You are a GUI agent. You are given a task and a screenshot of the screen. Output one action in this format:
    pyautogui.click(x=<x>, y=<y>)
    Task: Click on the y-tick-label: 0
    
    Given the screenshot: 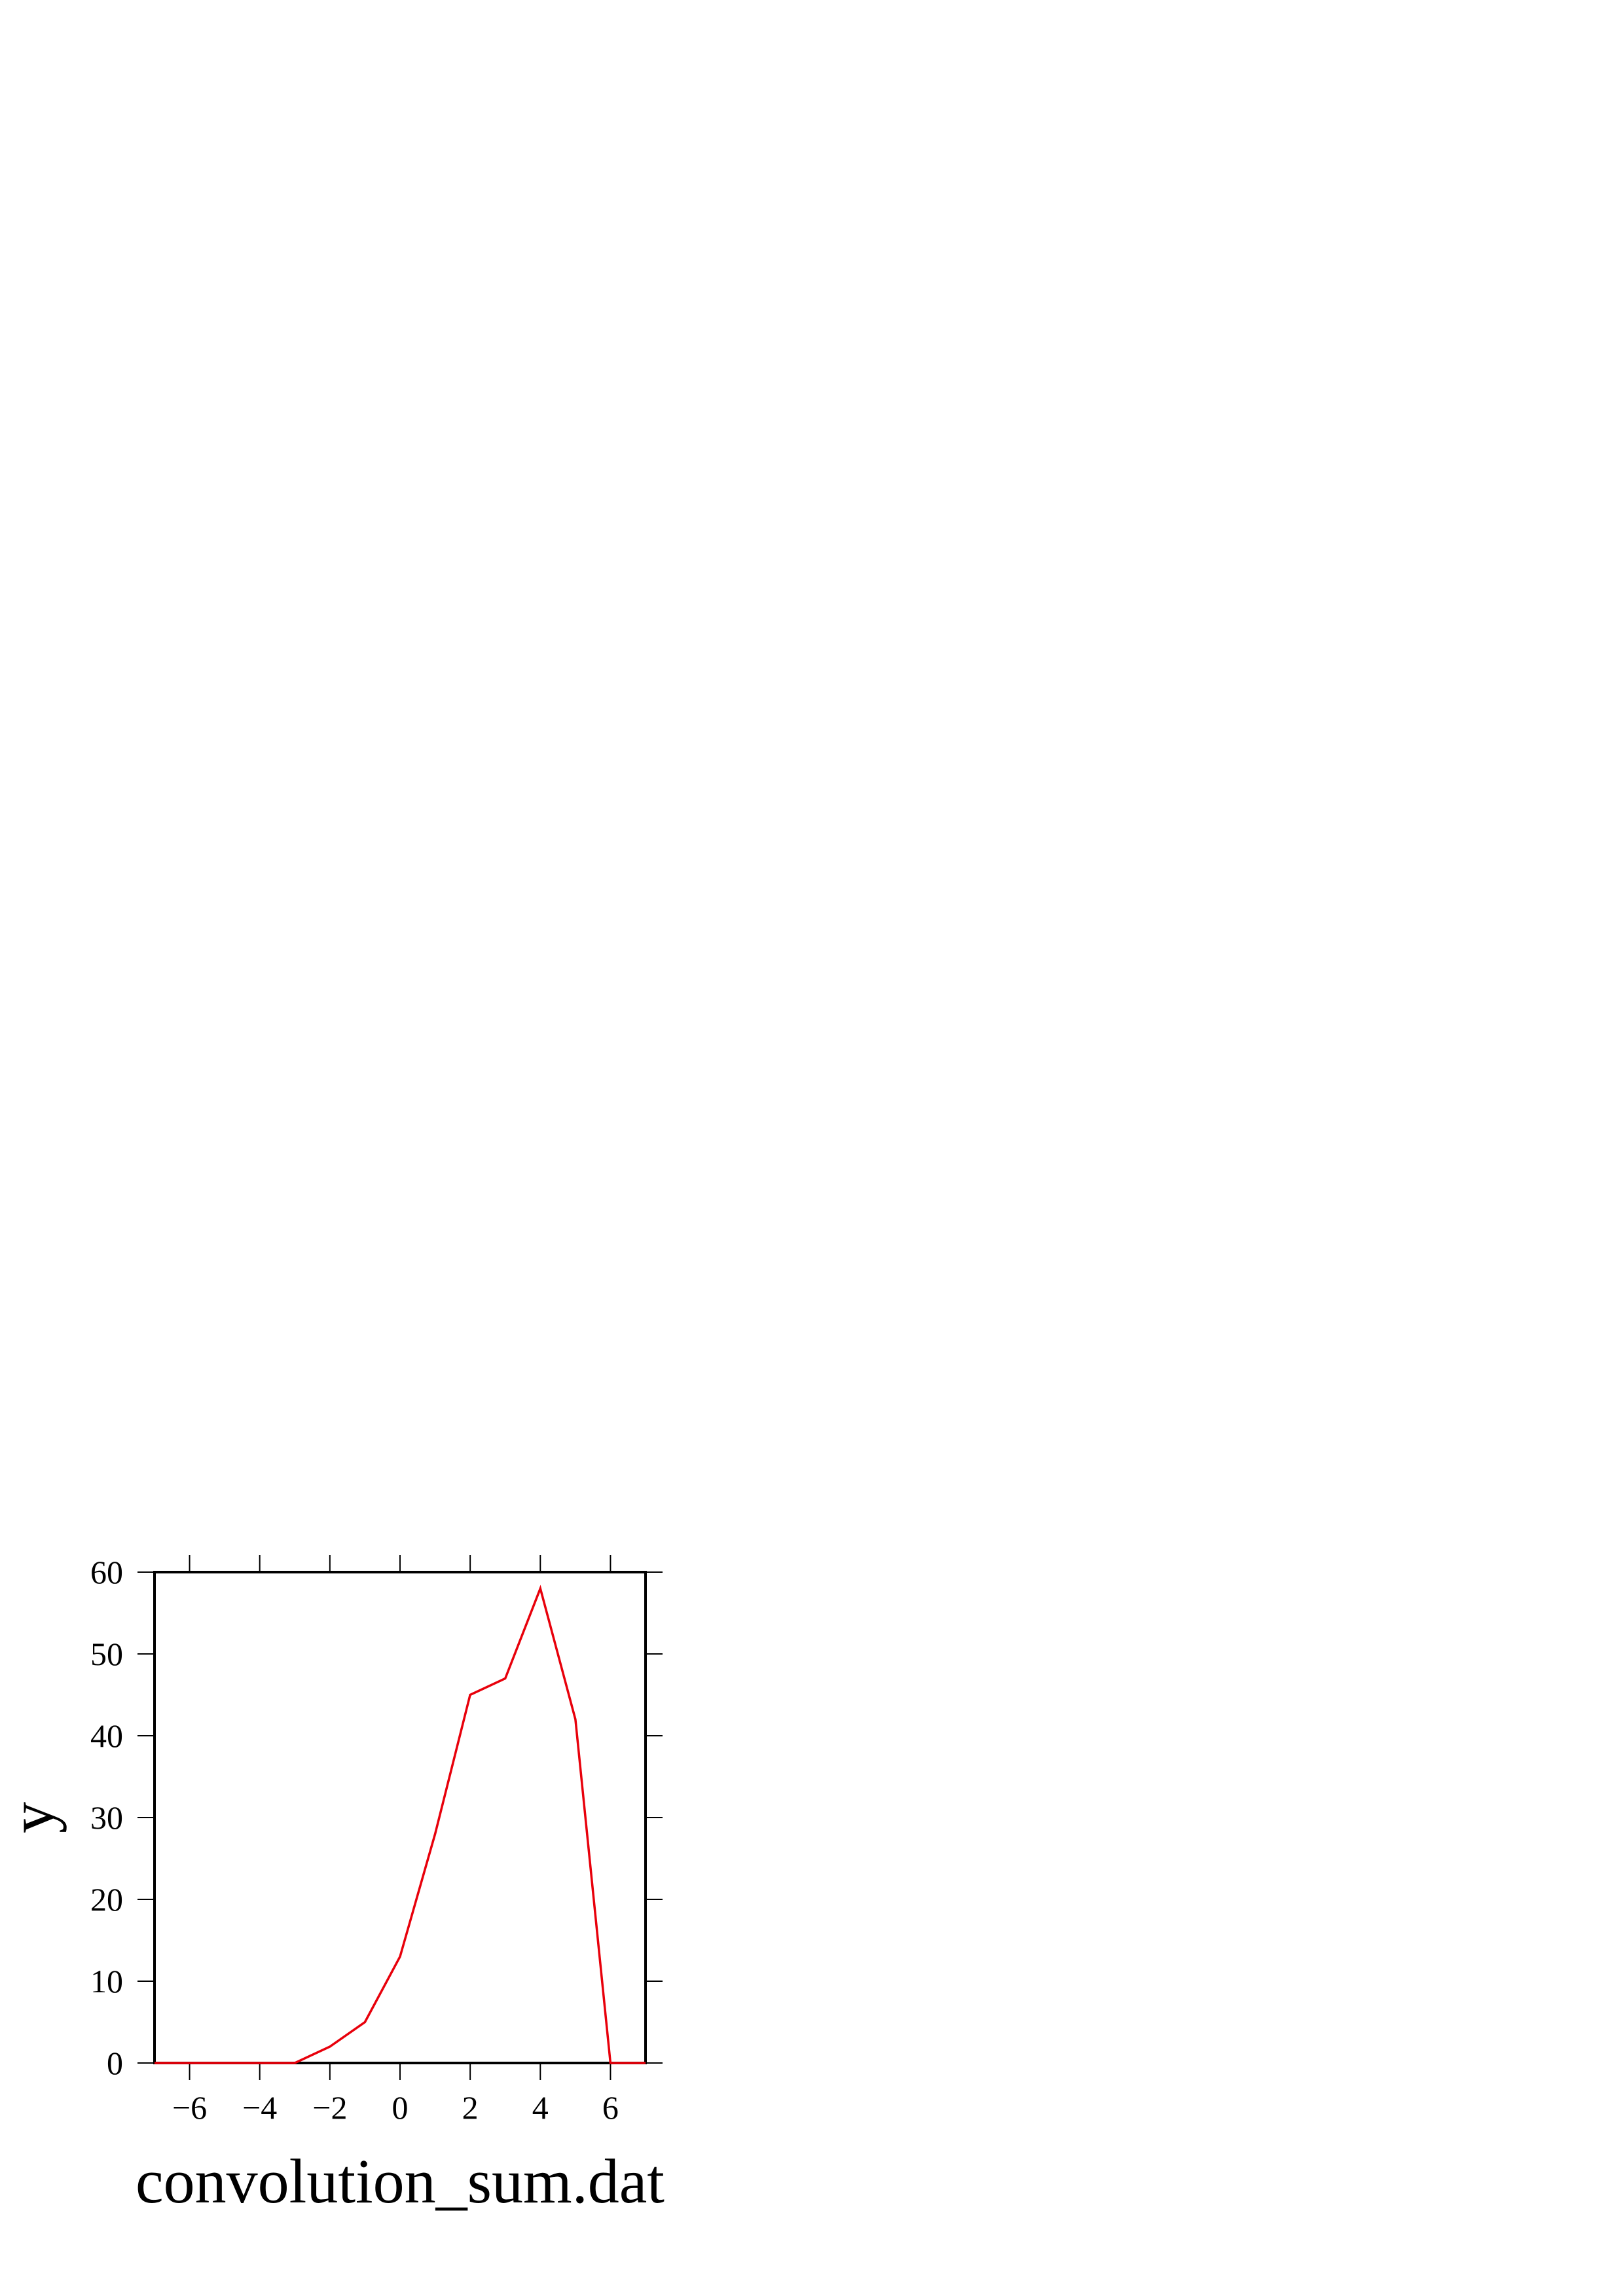 What is the action you would take?
    pyautogui.click(x=115, y=2063)
    